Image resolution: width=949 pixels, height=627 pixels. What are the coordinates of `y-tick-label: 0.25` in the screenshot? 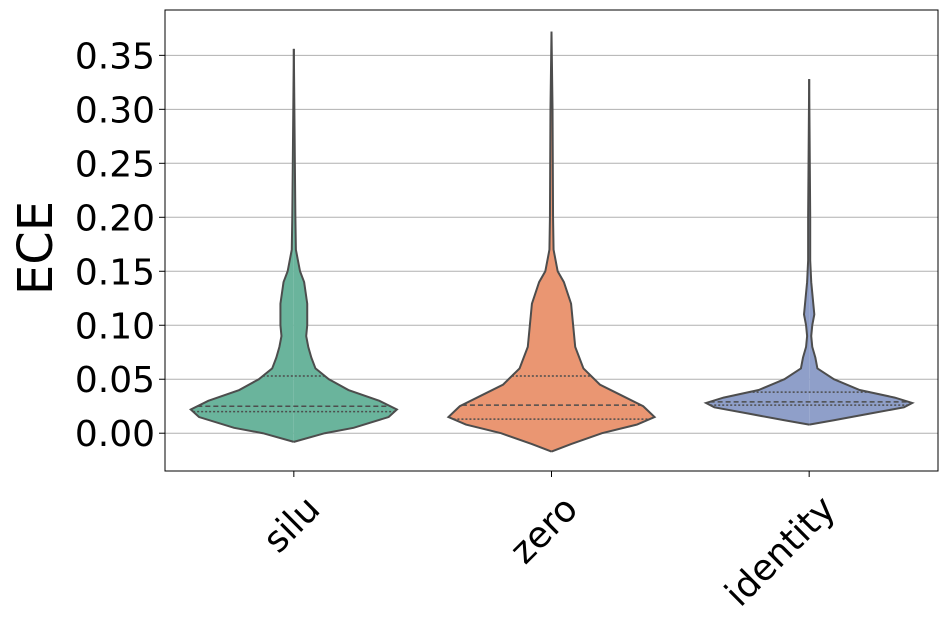 It's located at (115, 164).